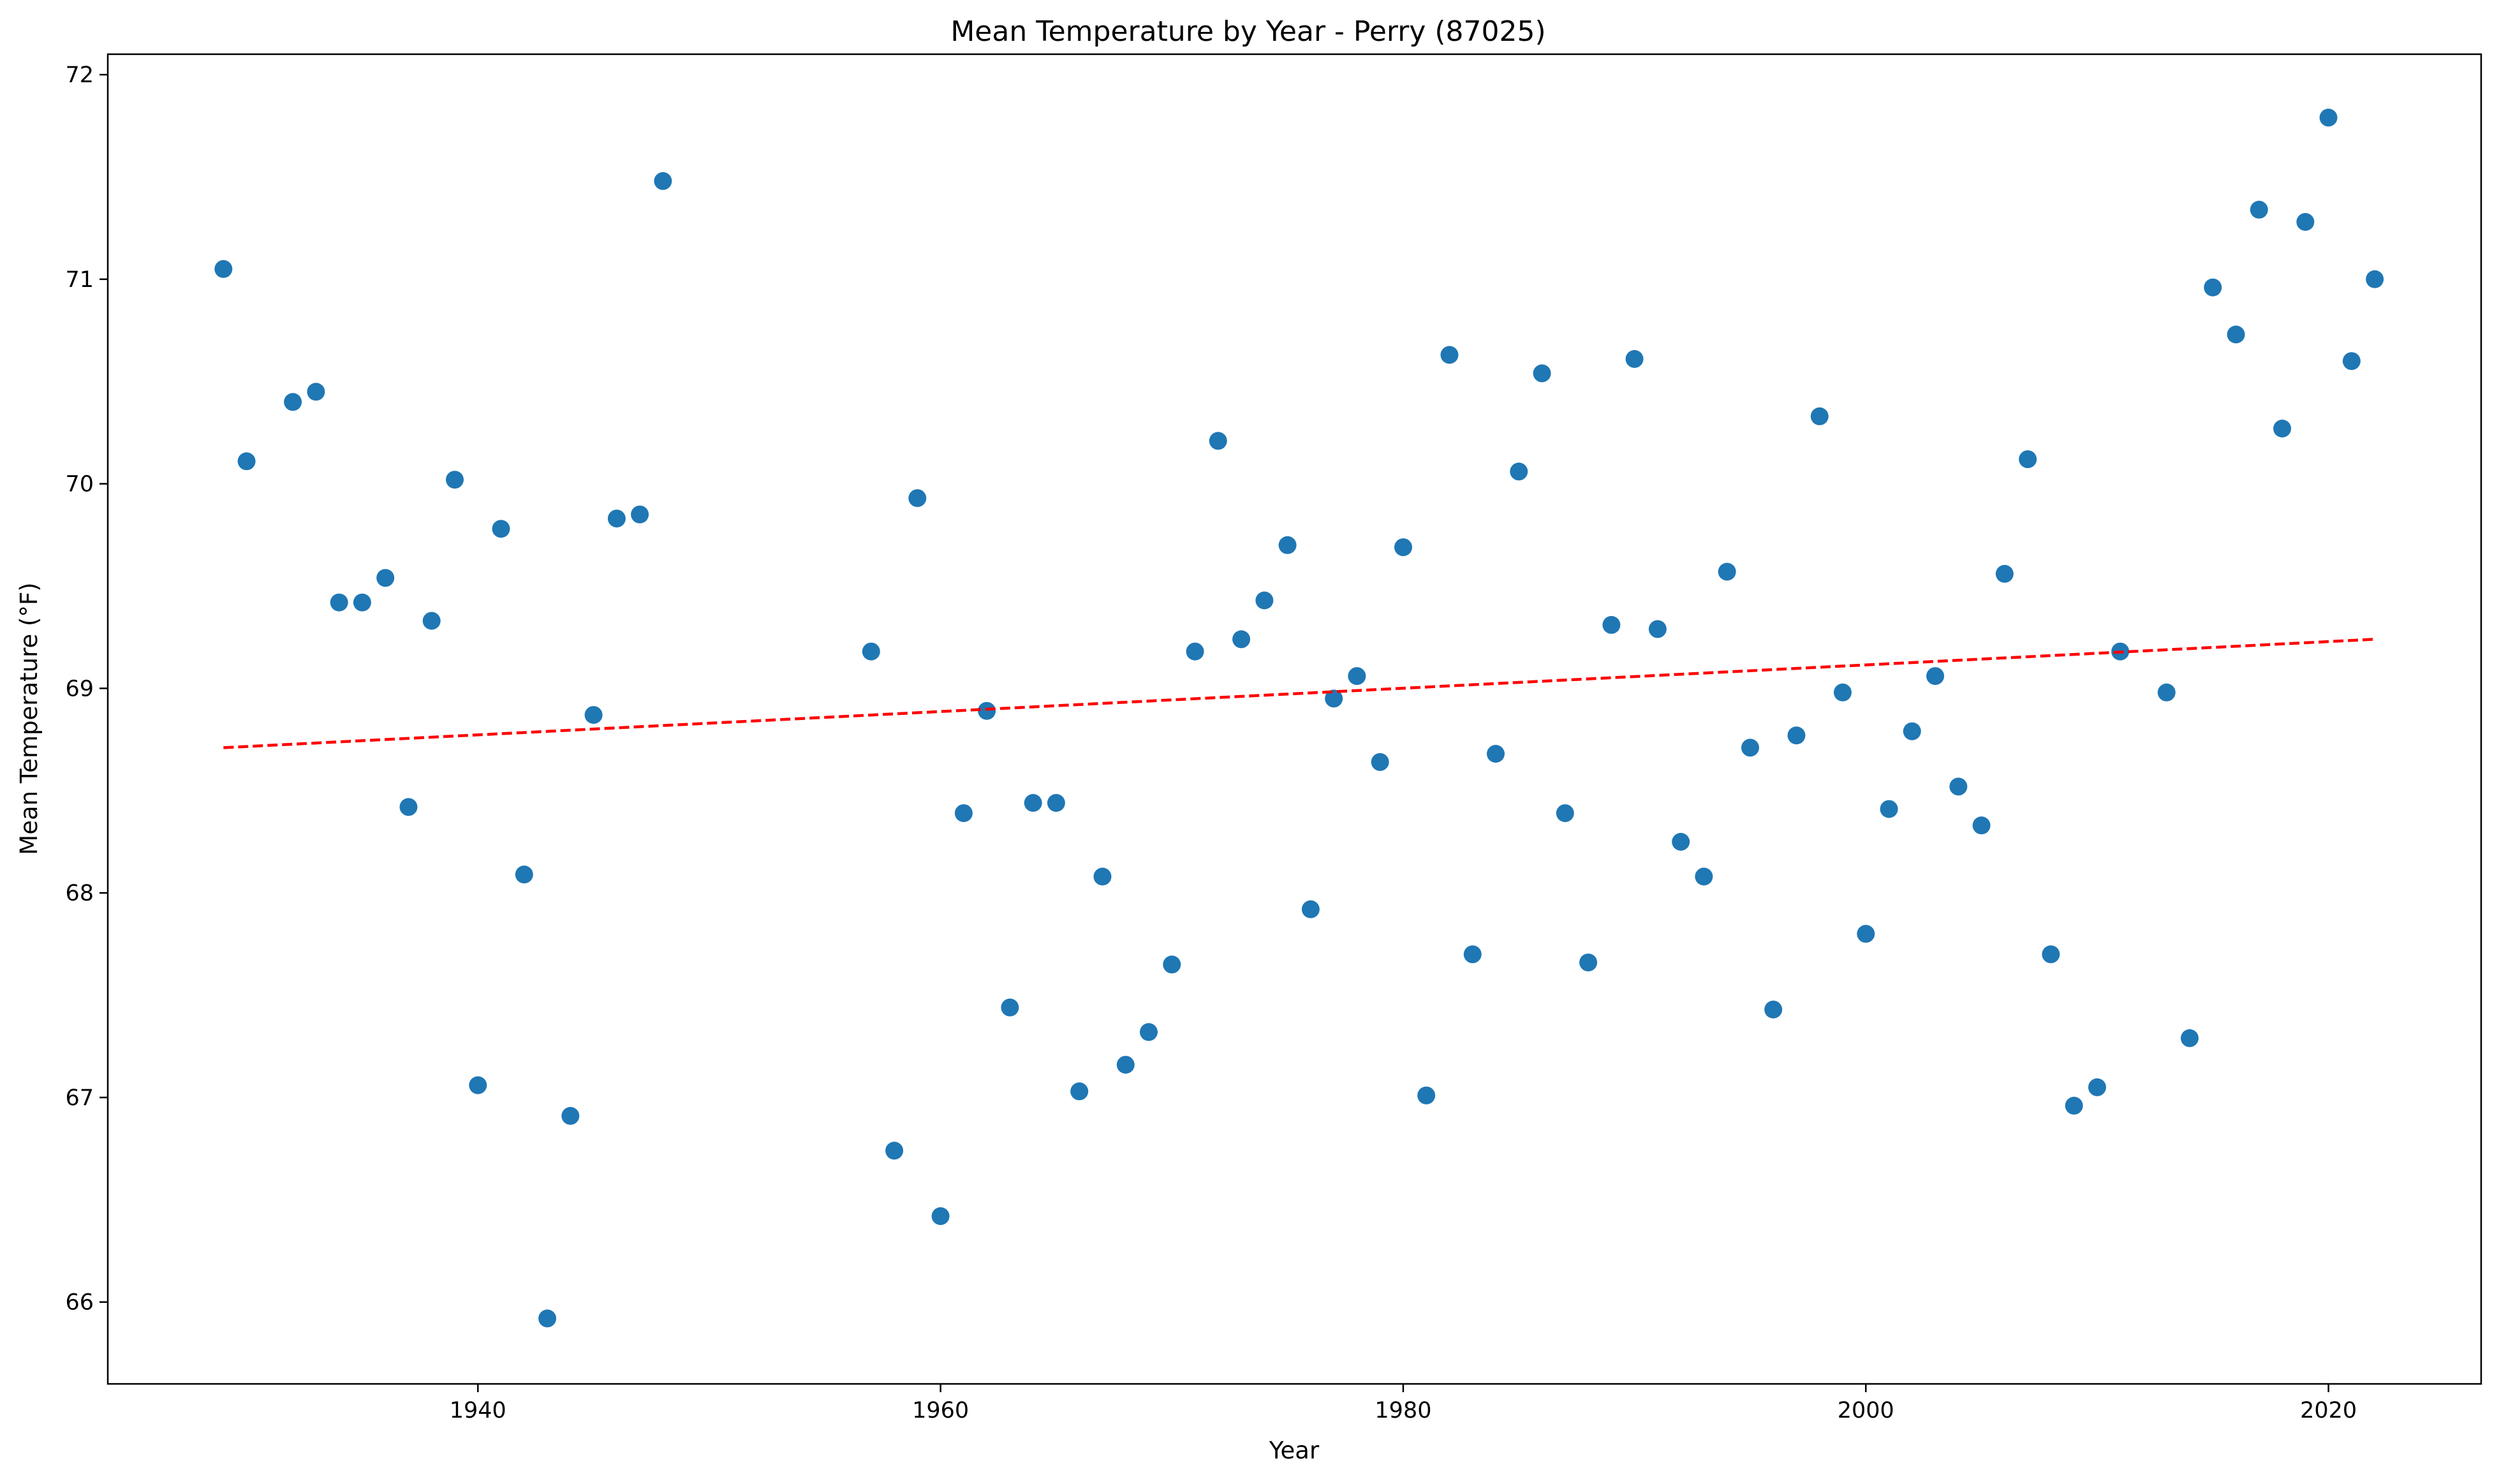 The image size is (2499, 1484). I want to click on y-tick-label: 72, so click(80, 75).